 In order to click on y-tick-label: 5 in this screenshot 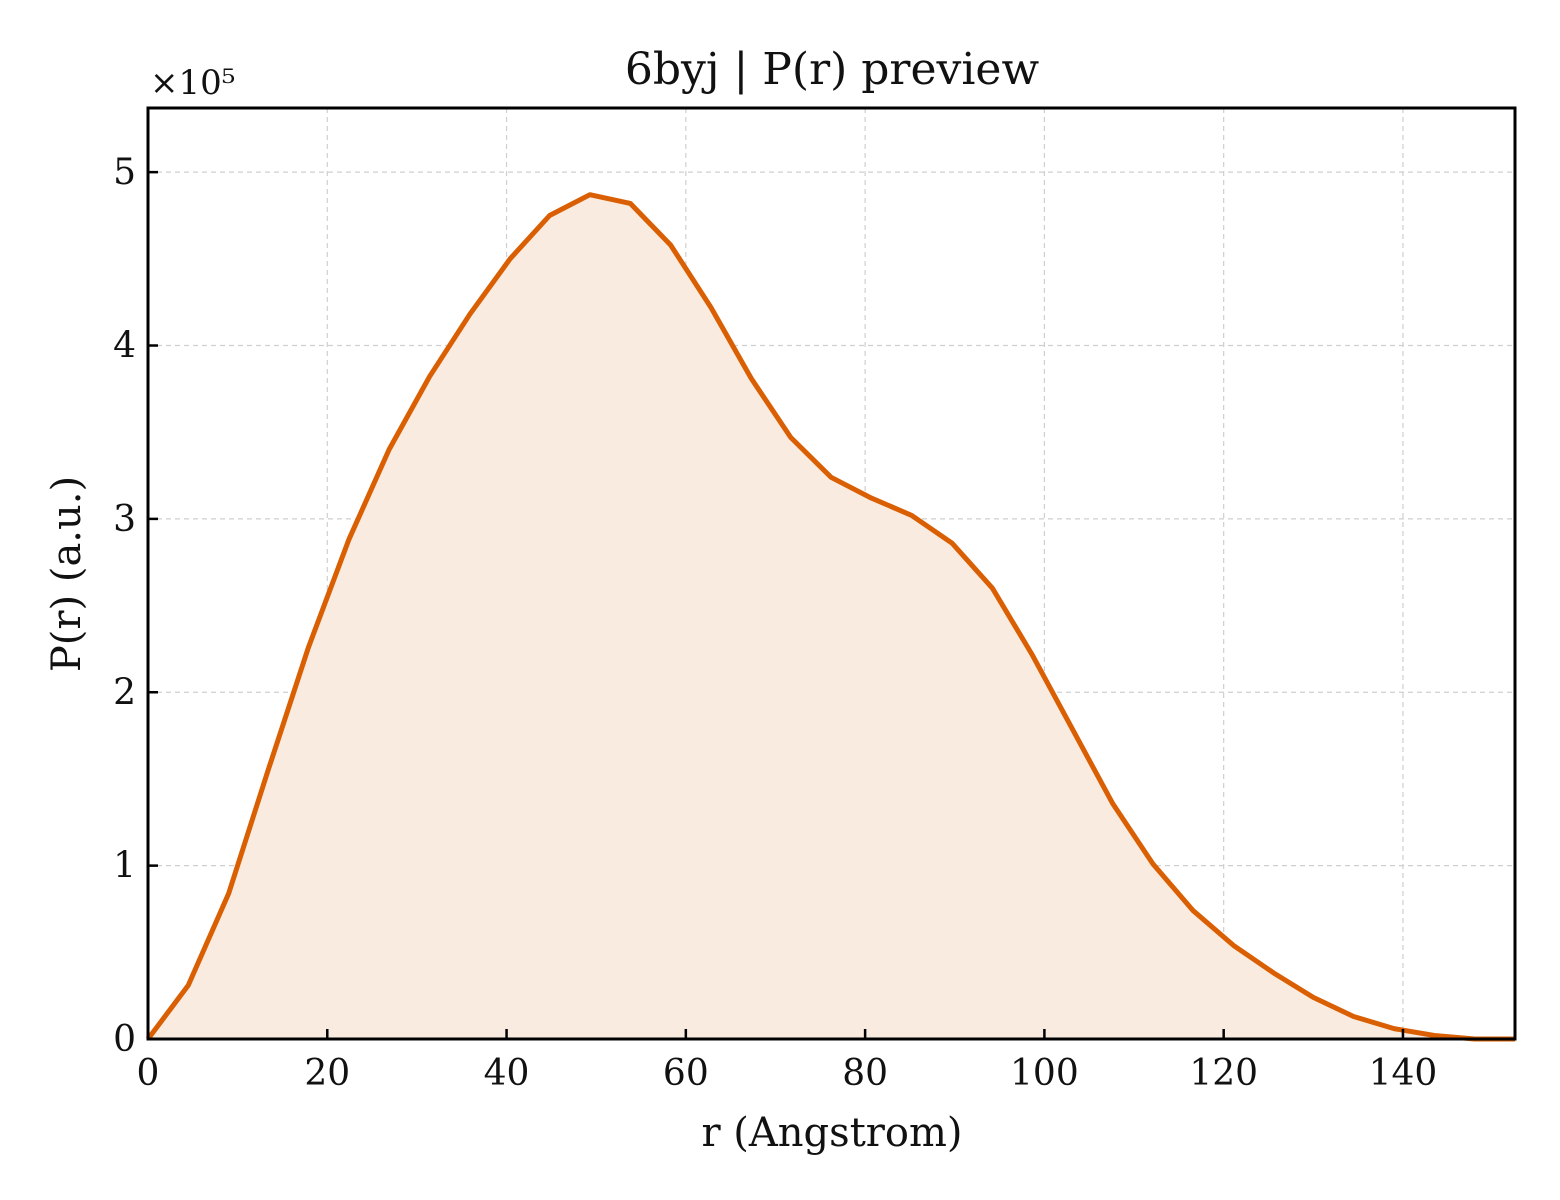, I will do `click(124, 172)`.